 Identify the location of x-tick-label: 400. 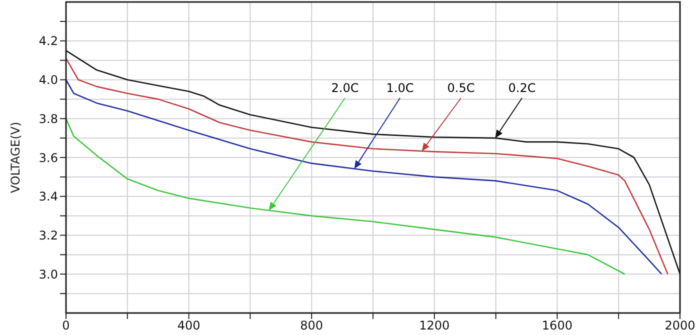
(188, 325).